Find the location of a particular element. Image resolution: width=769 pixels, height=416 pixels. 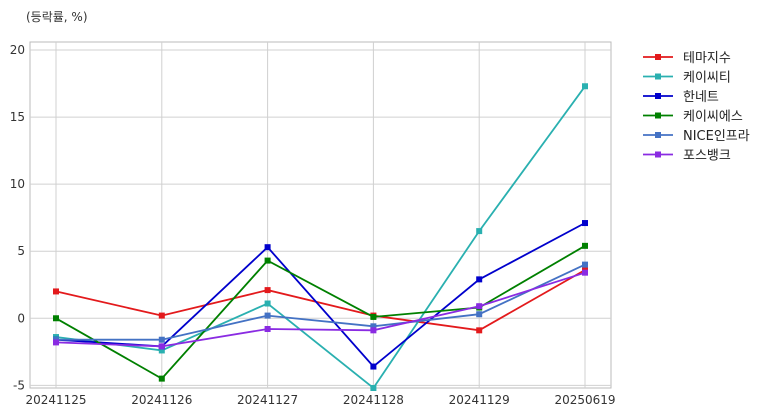

y-tick-label: -5 is located at coordinates (19, 385).